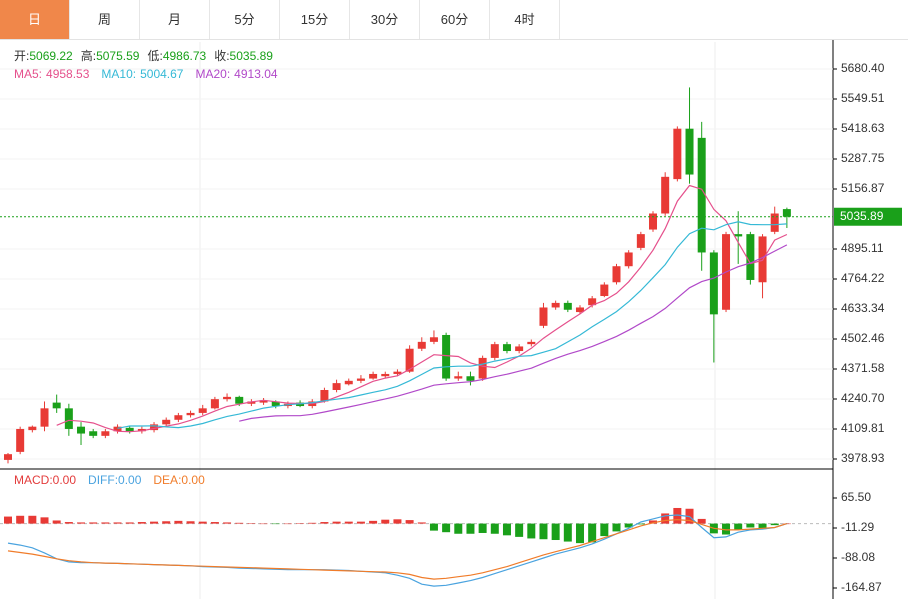 This screenshot has height=599, width=908. Describe the element at coordinates (105, 19) in the screenshot. I see `period-tab: 周` at that location.